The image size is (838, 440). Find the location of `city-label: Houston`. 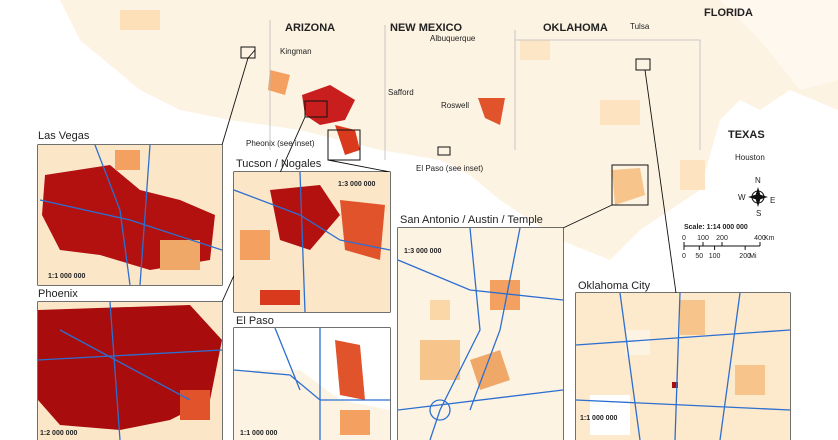

city-label: Houston is located at coordinates (750, 157).